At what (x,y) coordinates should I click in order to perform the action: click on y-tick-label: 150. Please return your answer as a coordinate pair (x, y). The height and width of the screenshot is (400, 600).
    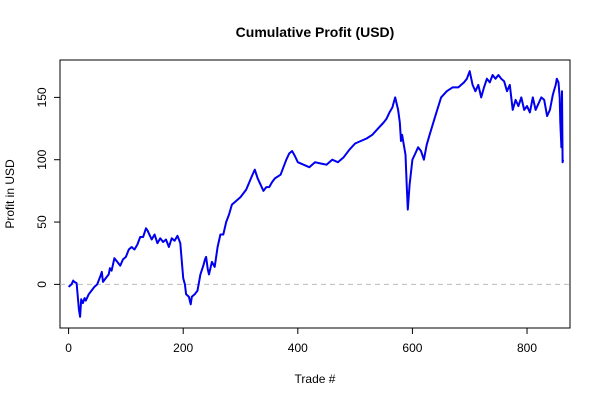
    Looking at the image, I should click on (42, 97).